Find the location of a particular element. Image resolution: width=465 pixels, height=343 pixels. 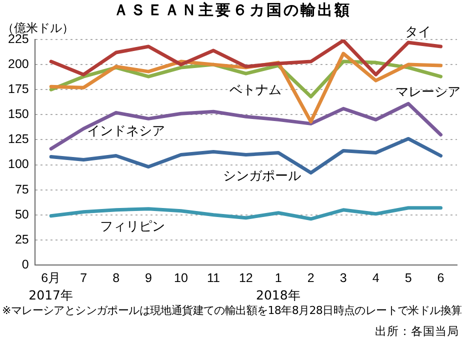

text: 2018年 is located at coordinates (278, 295).